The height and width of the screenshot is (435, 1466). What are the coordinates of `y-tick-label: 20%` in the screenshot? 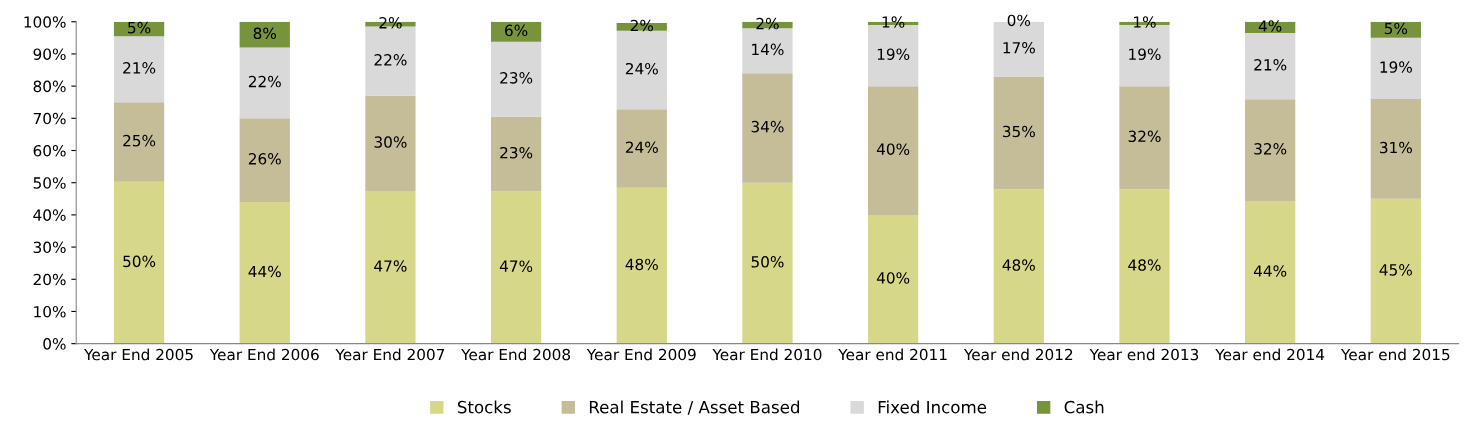 It's located at (49, 279).